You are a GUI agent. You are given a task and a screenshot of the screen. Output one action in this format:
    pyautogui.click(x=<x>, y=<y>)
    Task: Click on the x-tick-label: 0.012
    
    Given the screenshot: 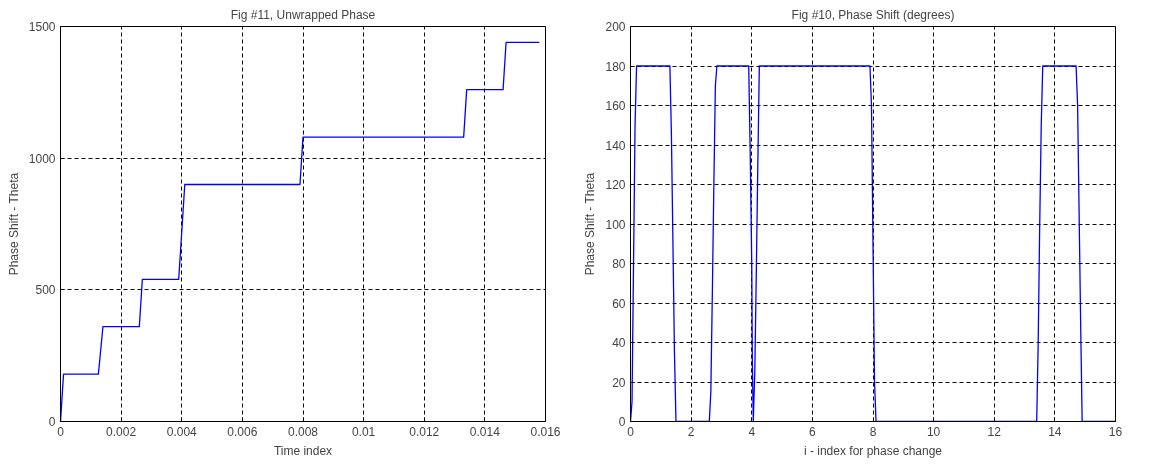 What is the action you would take?
    pyautogui.click(x=424, y=431)
    